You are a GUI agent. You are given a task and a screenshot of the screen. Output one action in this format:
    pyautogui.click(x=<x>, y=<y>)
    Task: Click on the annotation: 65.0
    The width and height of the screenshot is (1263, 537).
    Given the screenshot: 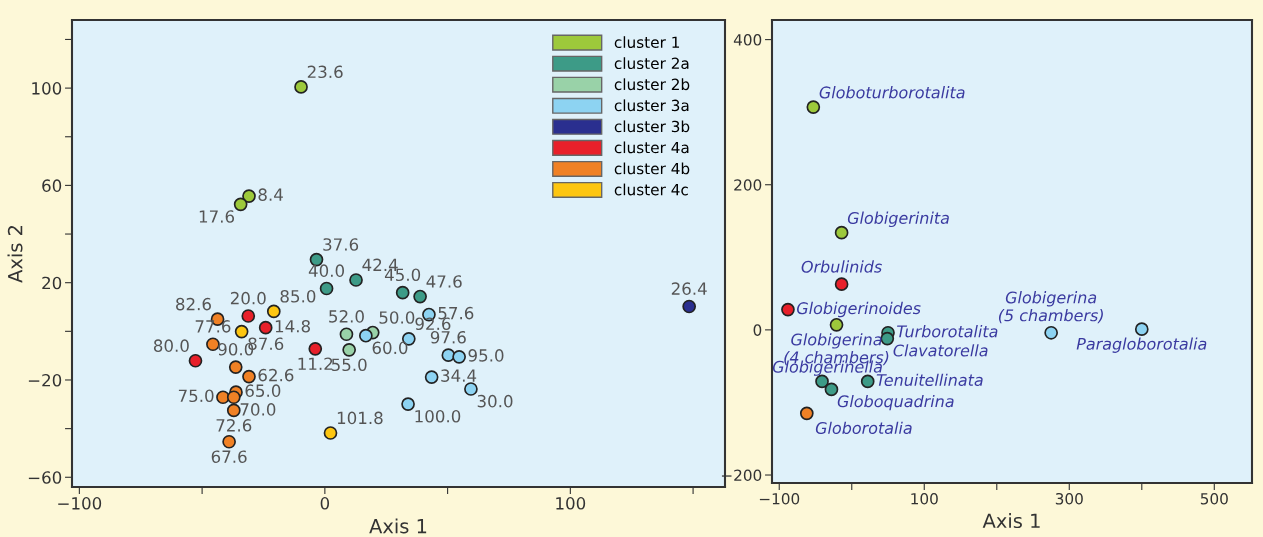 What is the action you would take?
    pyautogui.click(x=263, y=390)
    